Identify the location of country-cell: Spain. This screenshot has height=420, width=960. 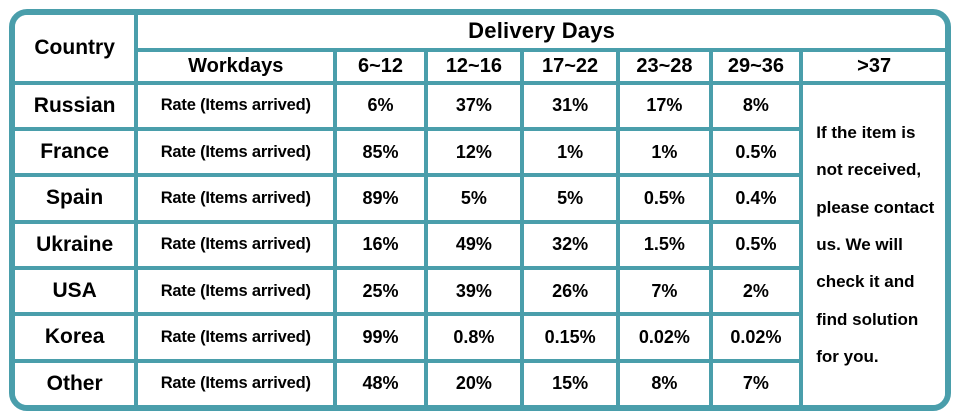
(77, 198).